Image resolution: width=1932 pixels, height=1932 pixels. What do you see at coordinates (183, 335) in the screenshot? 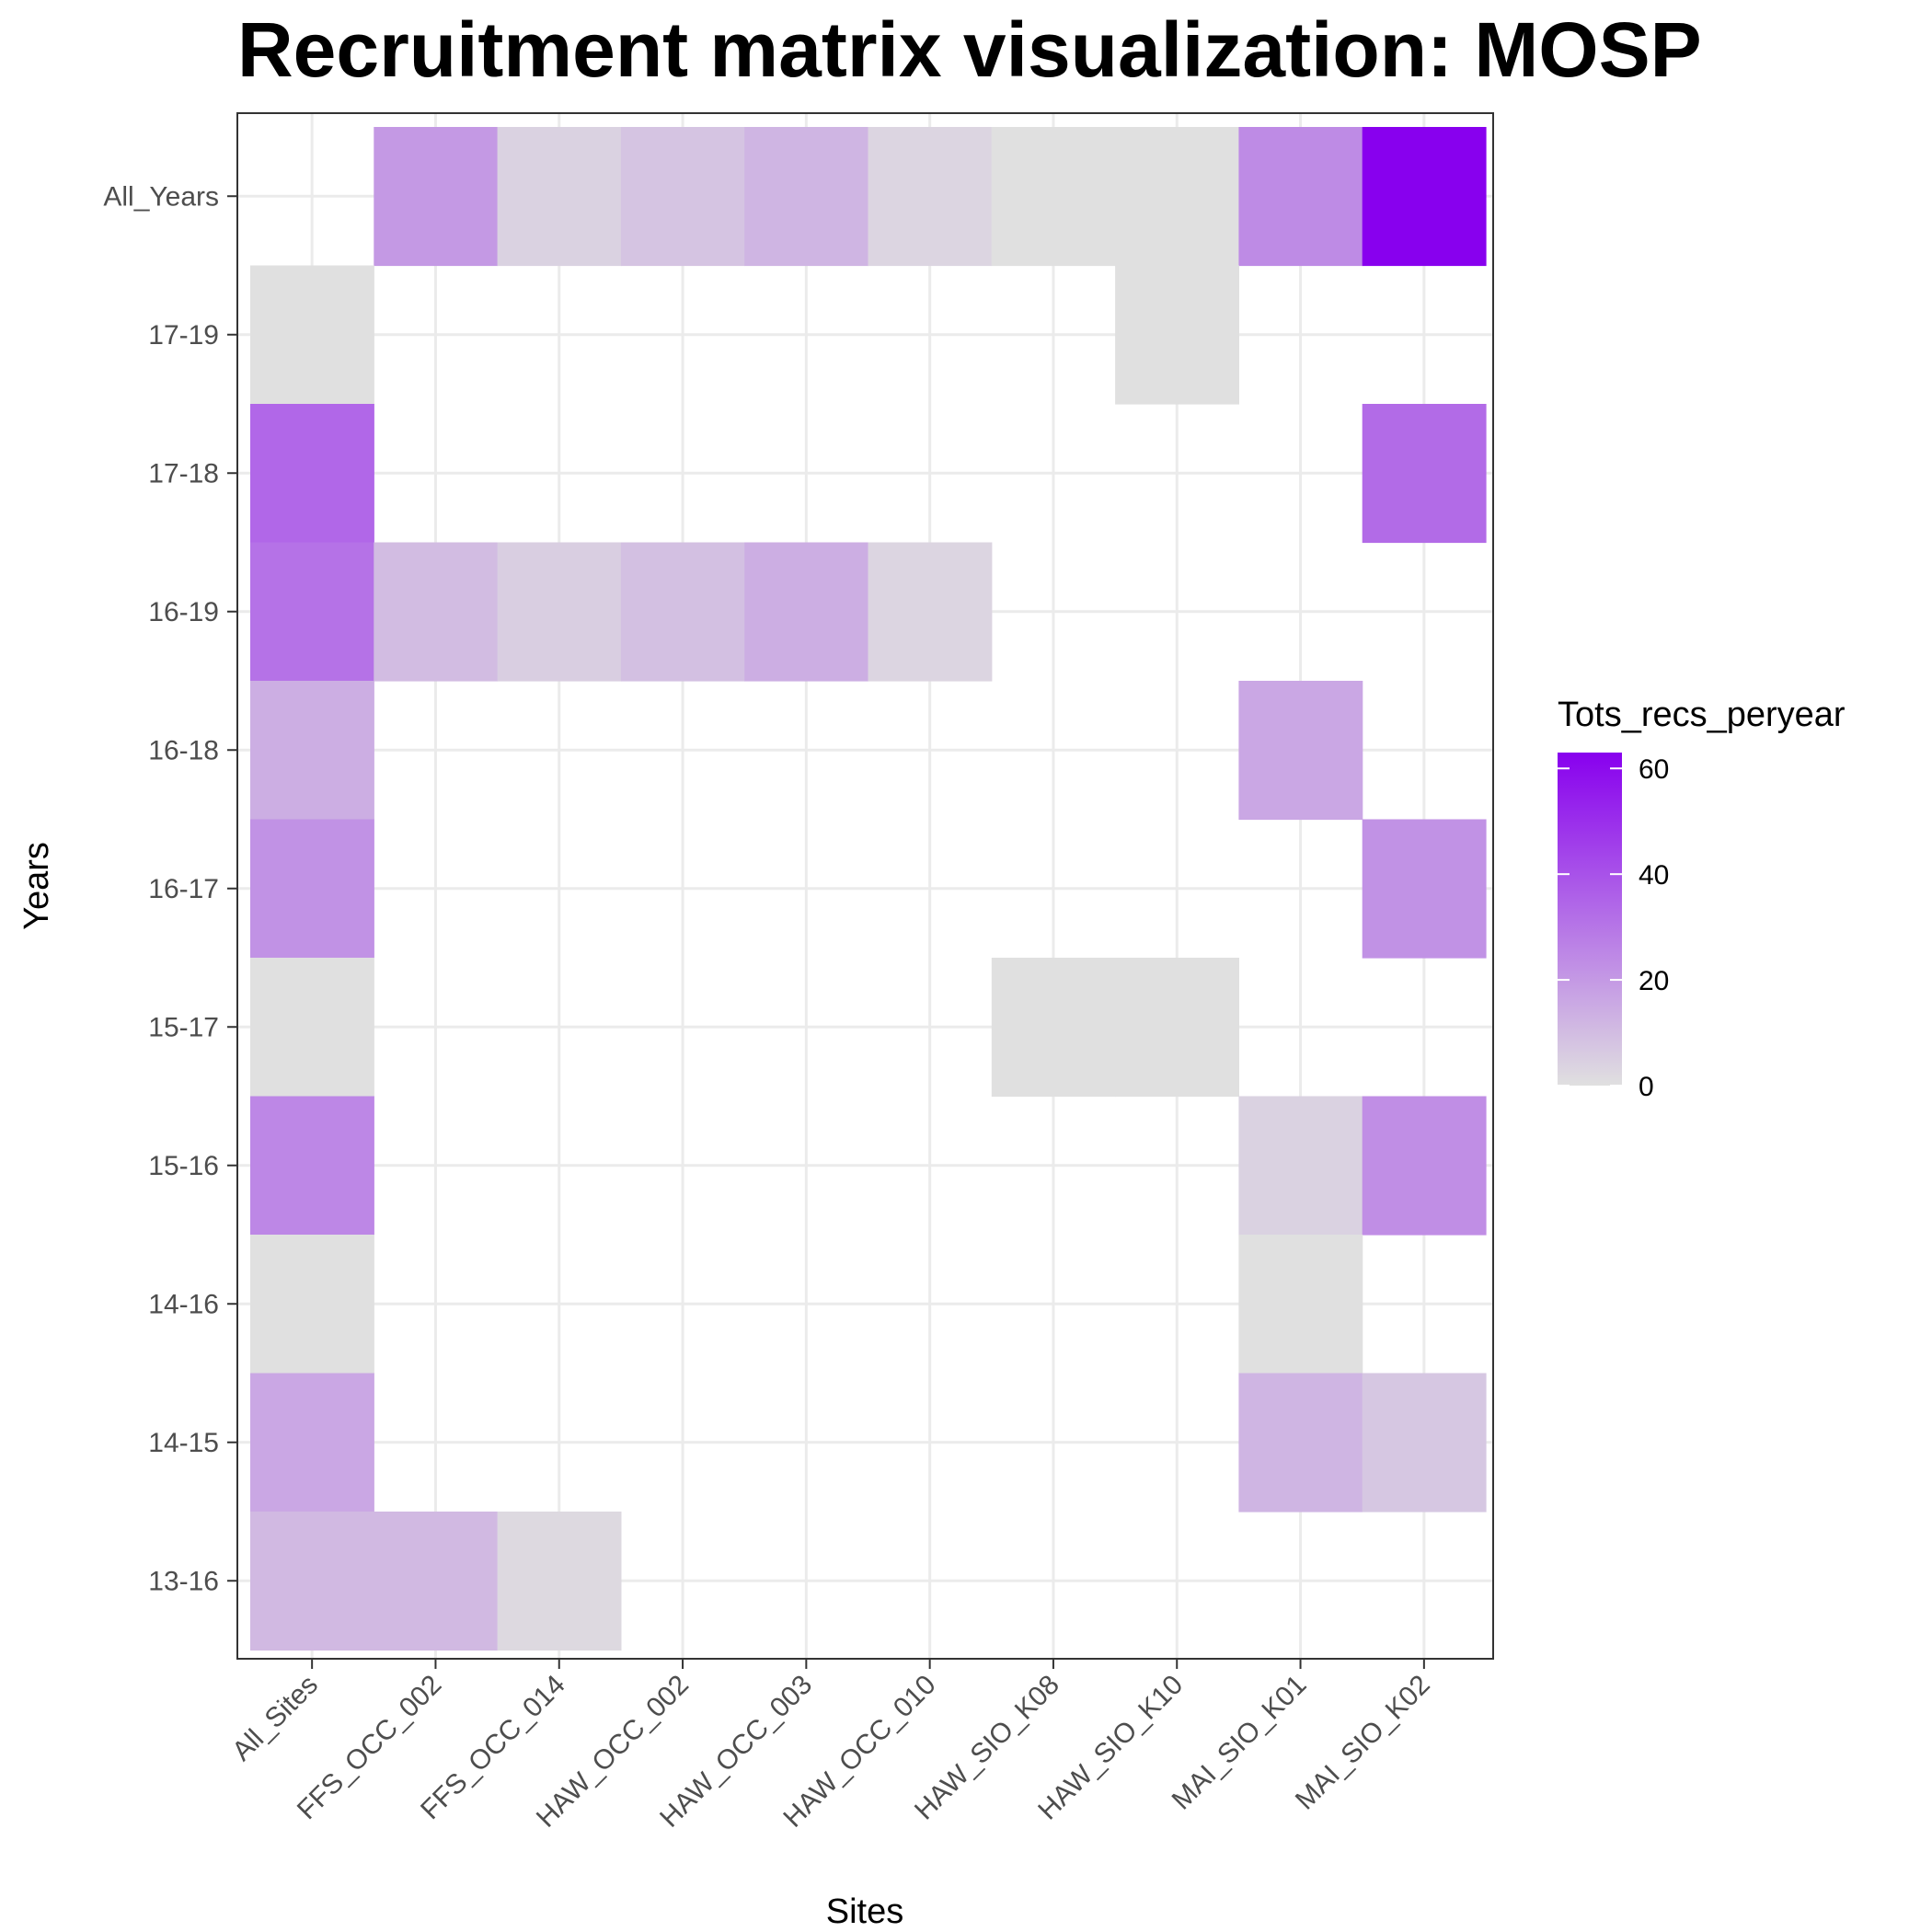
I see `y-tick-label: 17-19` at bounding box center [183, 335].